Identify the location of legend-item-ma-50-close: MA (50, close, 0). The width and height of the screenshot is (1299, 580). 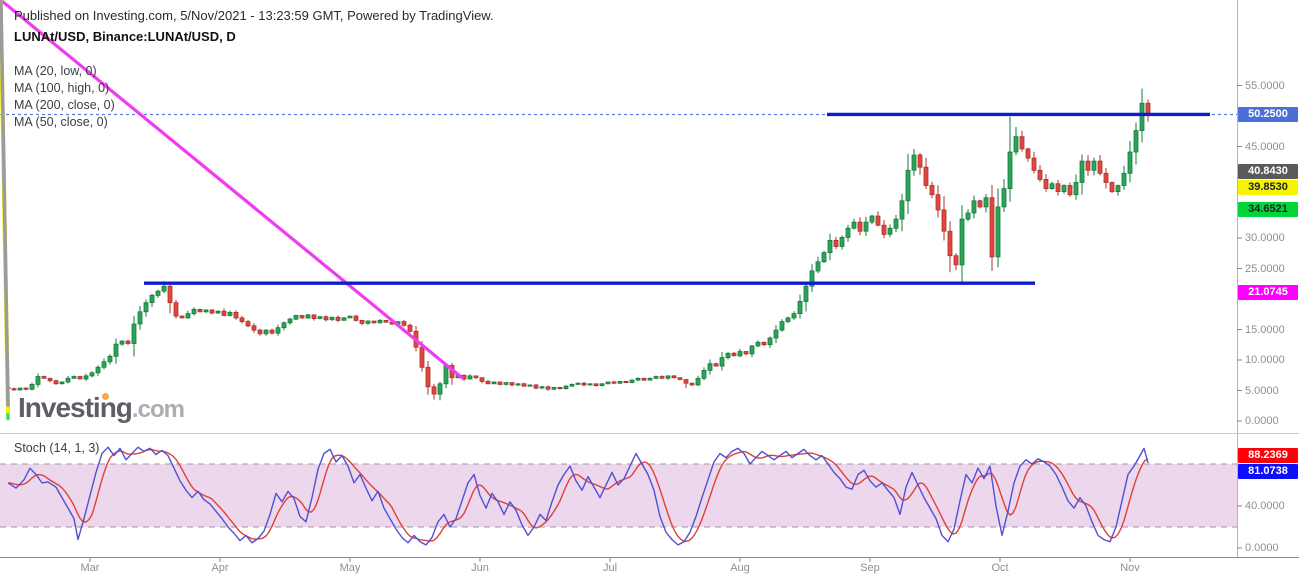
(61, 122).